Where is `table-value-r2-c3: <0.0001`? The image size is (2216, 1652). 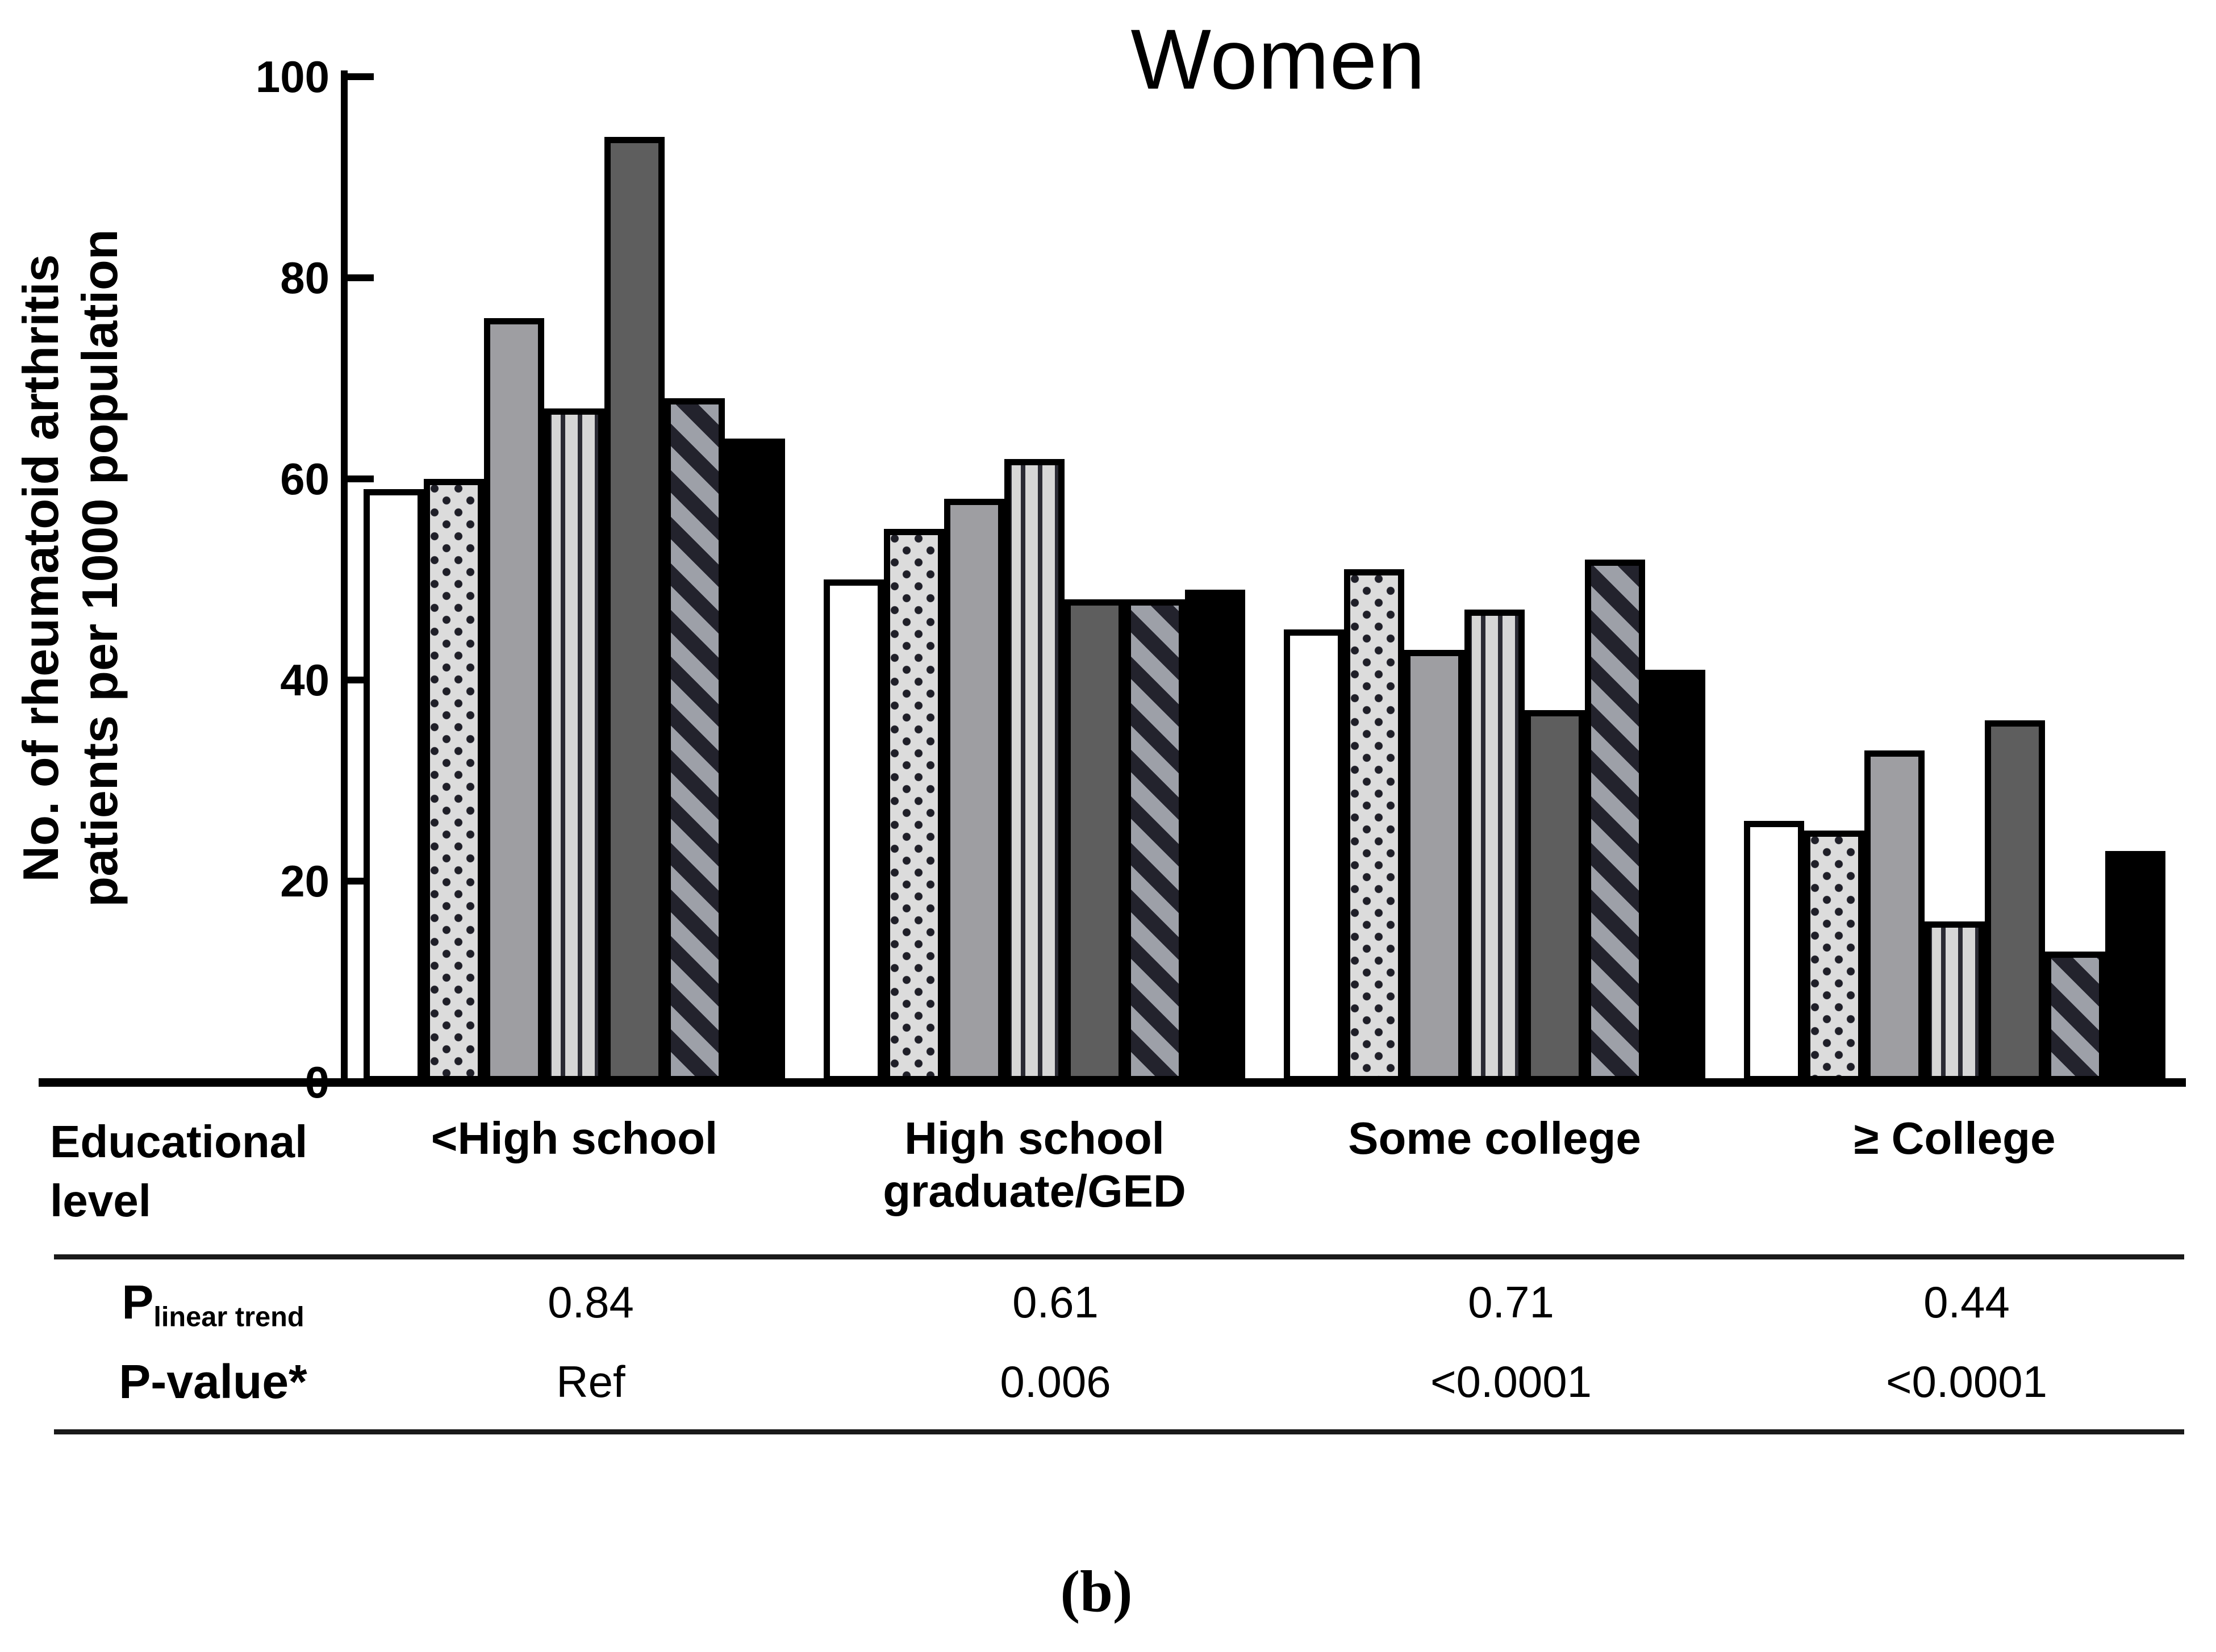
table-value-r2-c3: <0.0001 is located at coordinates (1511, 1382).